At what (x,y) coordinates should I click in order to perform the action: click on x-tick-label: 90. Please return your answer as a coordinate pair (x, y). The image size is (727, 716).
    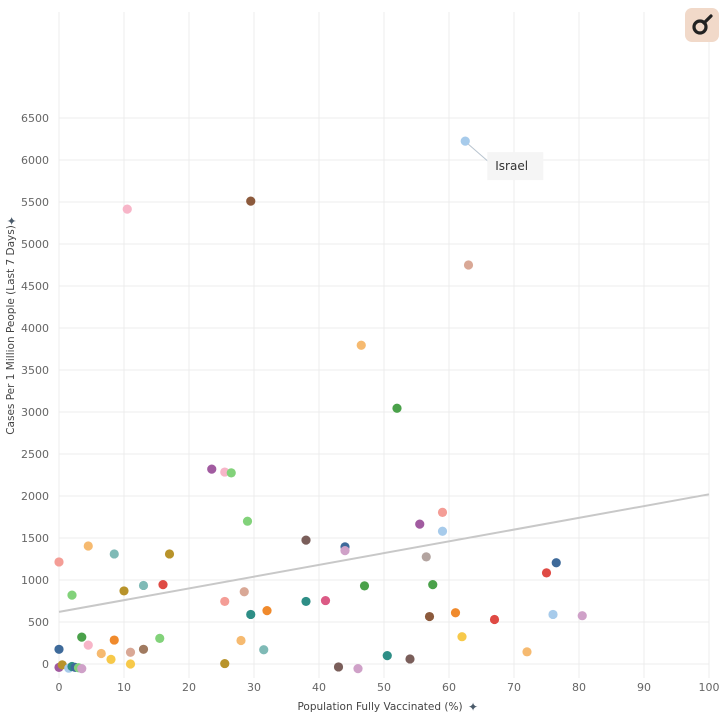
    Looking at the image, I should click on (644, 687).